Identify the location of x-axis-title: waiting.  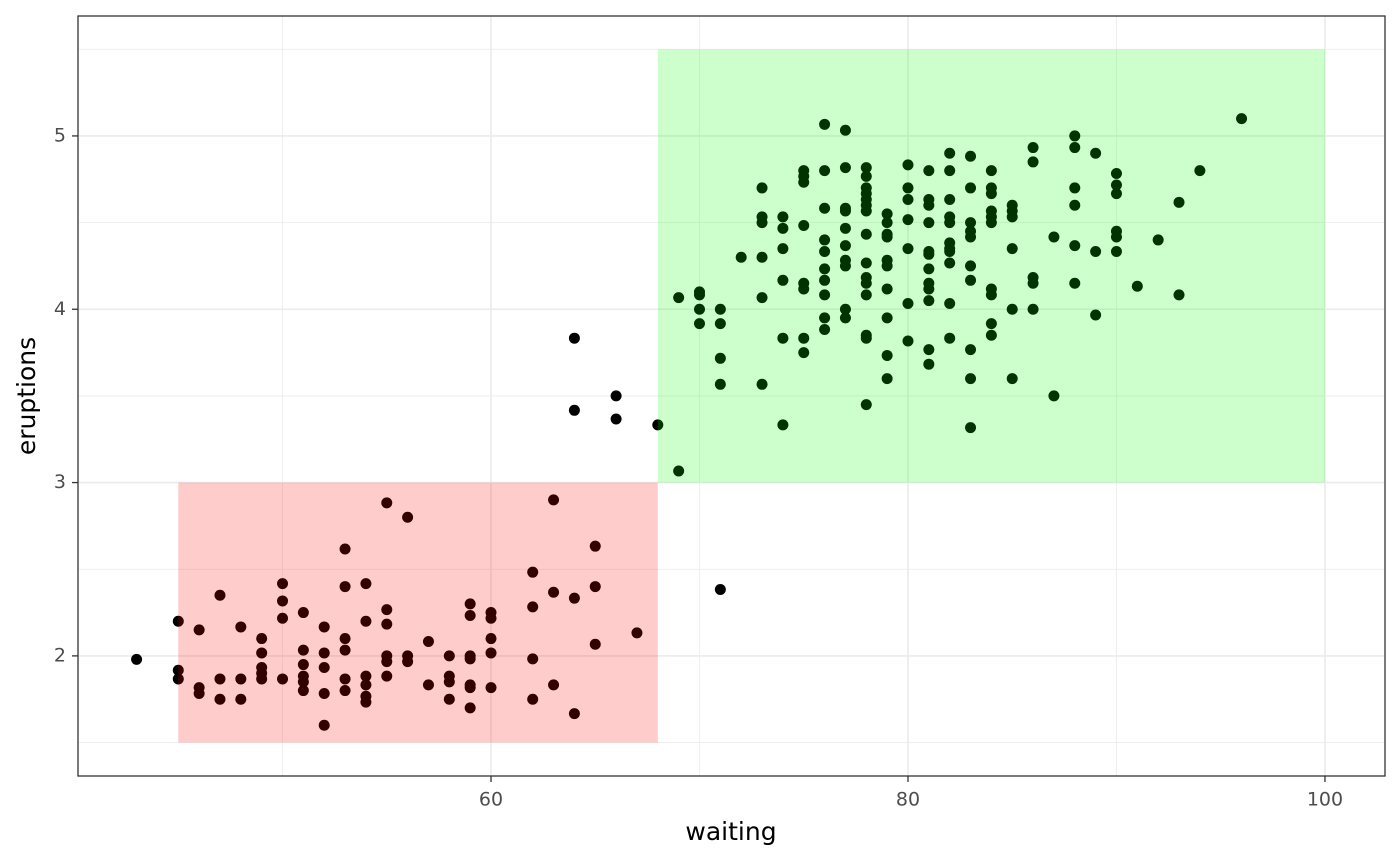
(730, 831).